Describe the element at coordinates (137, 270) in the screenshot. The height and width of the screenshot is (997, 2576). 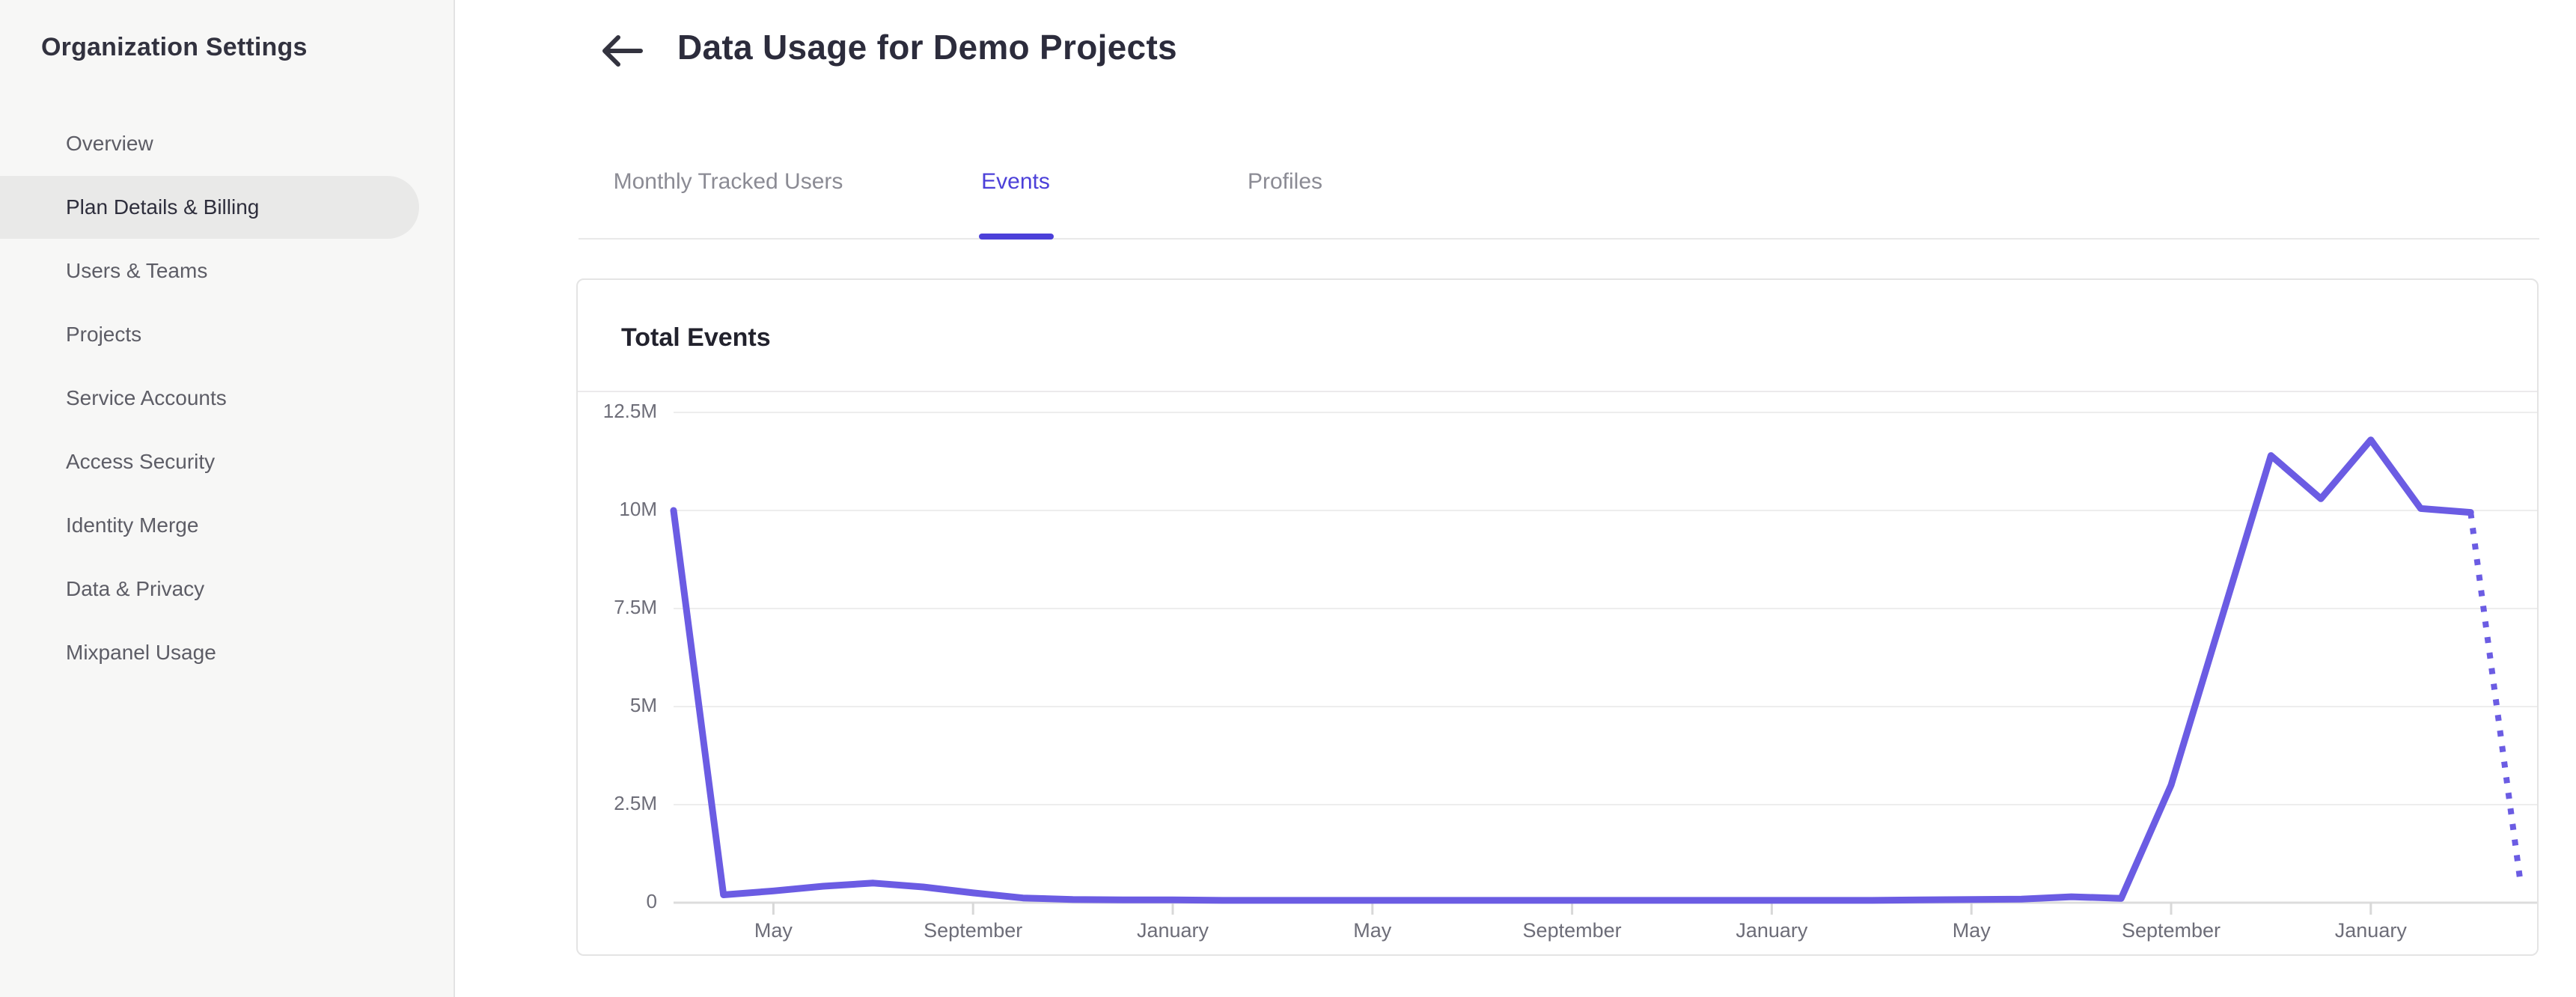
I see `sidebar-item-label: Users & Teams` at that location.